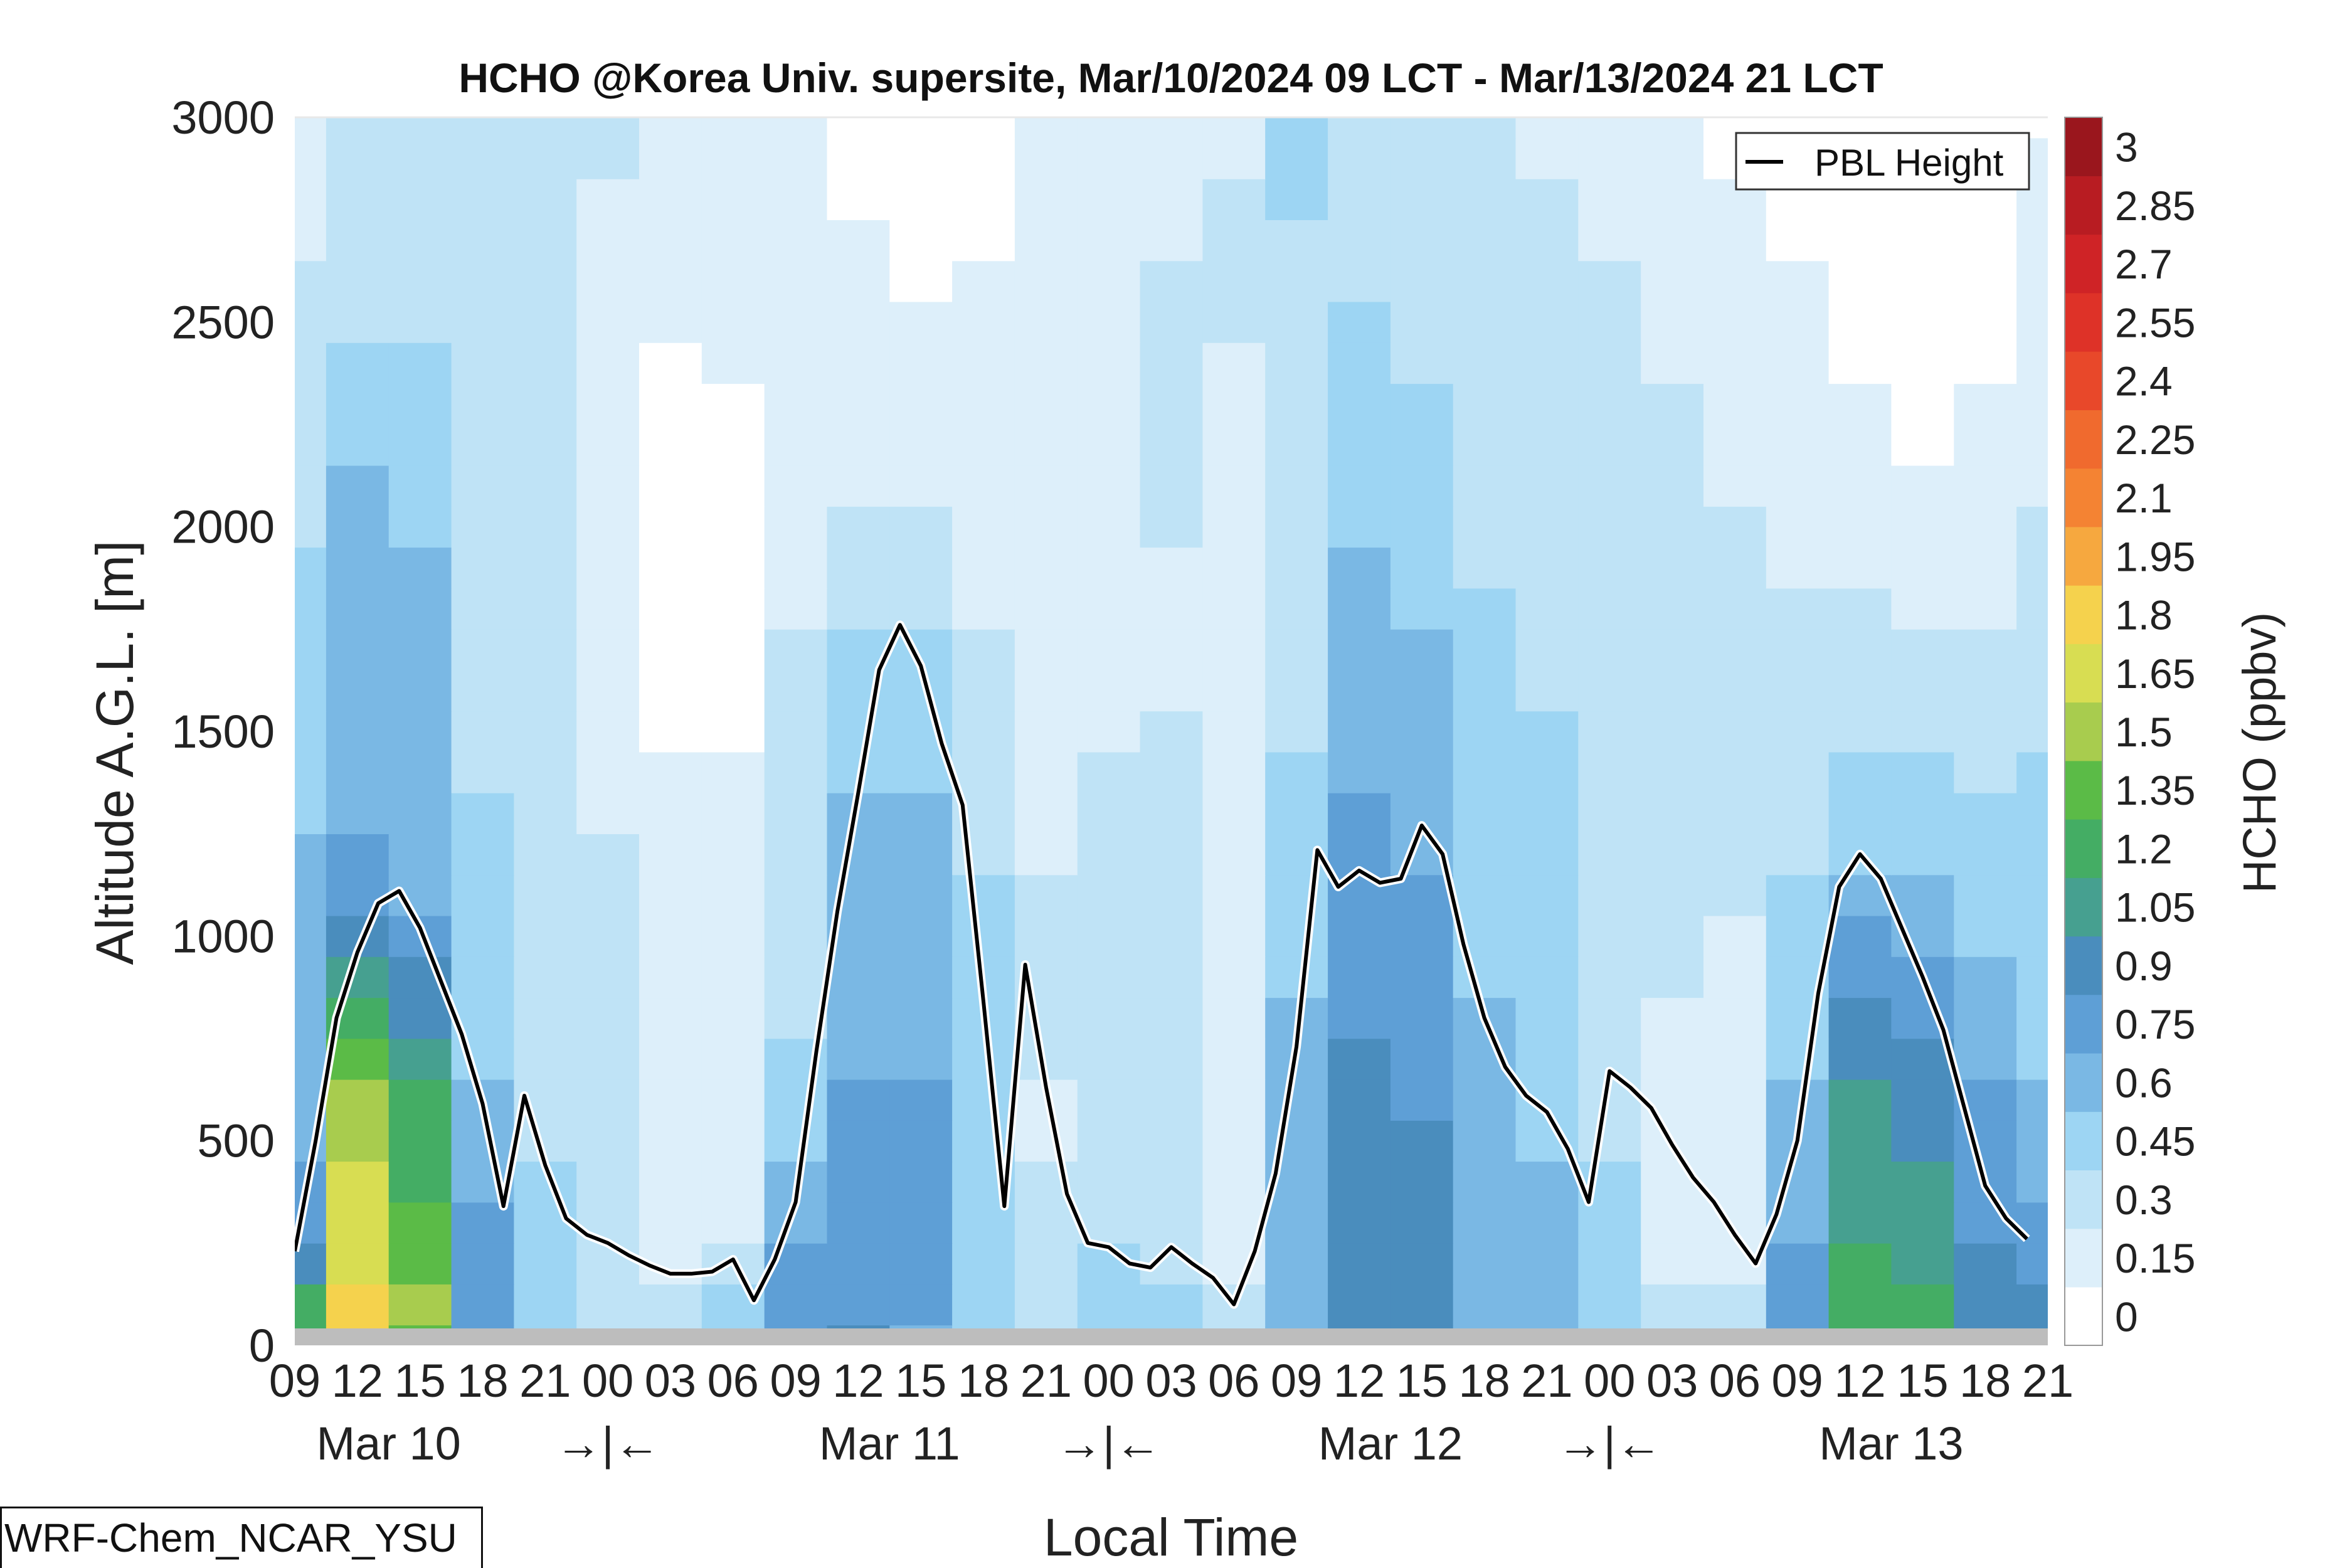  I want to click on colorbar-tick-label: 1.5, so click(2144, 732).